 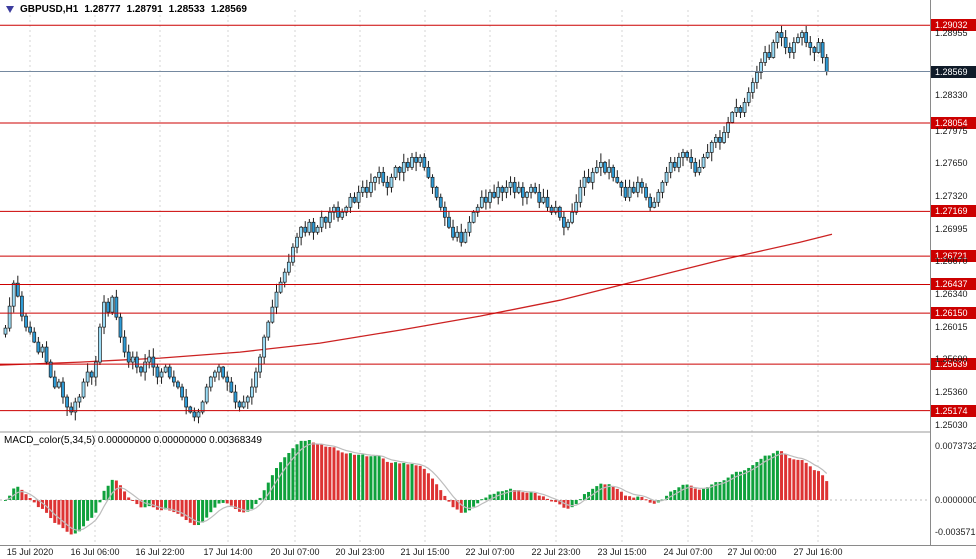 What do you see at coordinates (951, 392) in the screenshot?
I see `price-tick: 1.25360` at bounding box center [951, 392].